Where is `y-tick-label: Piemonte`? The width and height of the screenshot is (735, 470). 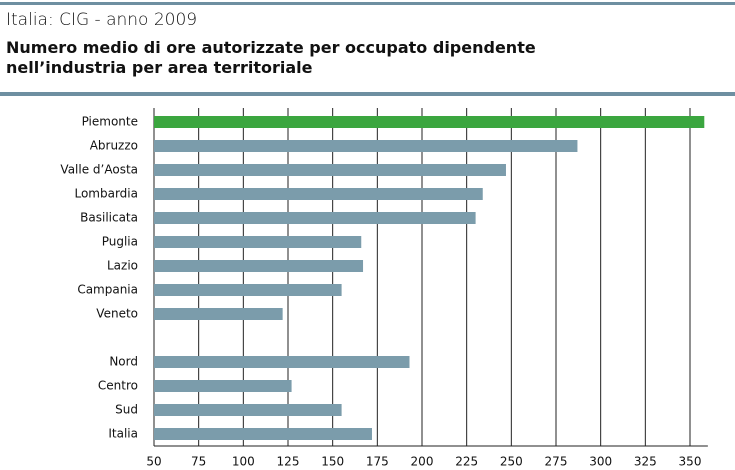 y-tick-label: Piemonte is located at coordinates (110, 122).